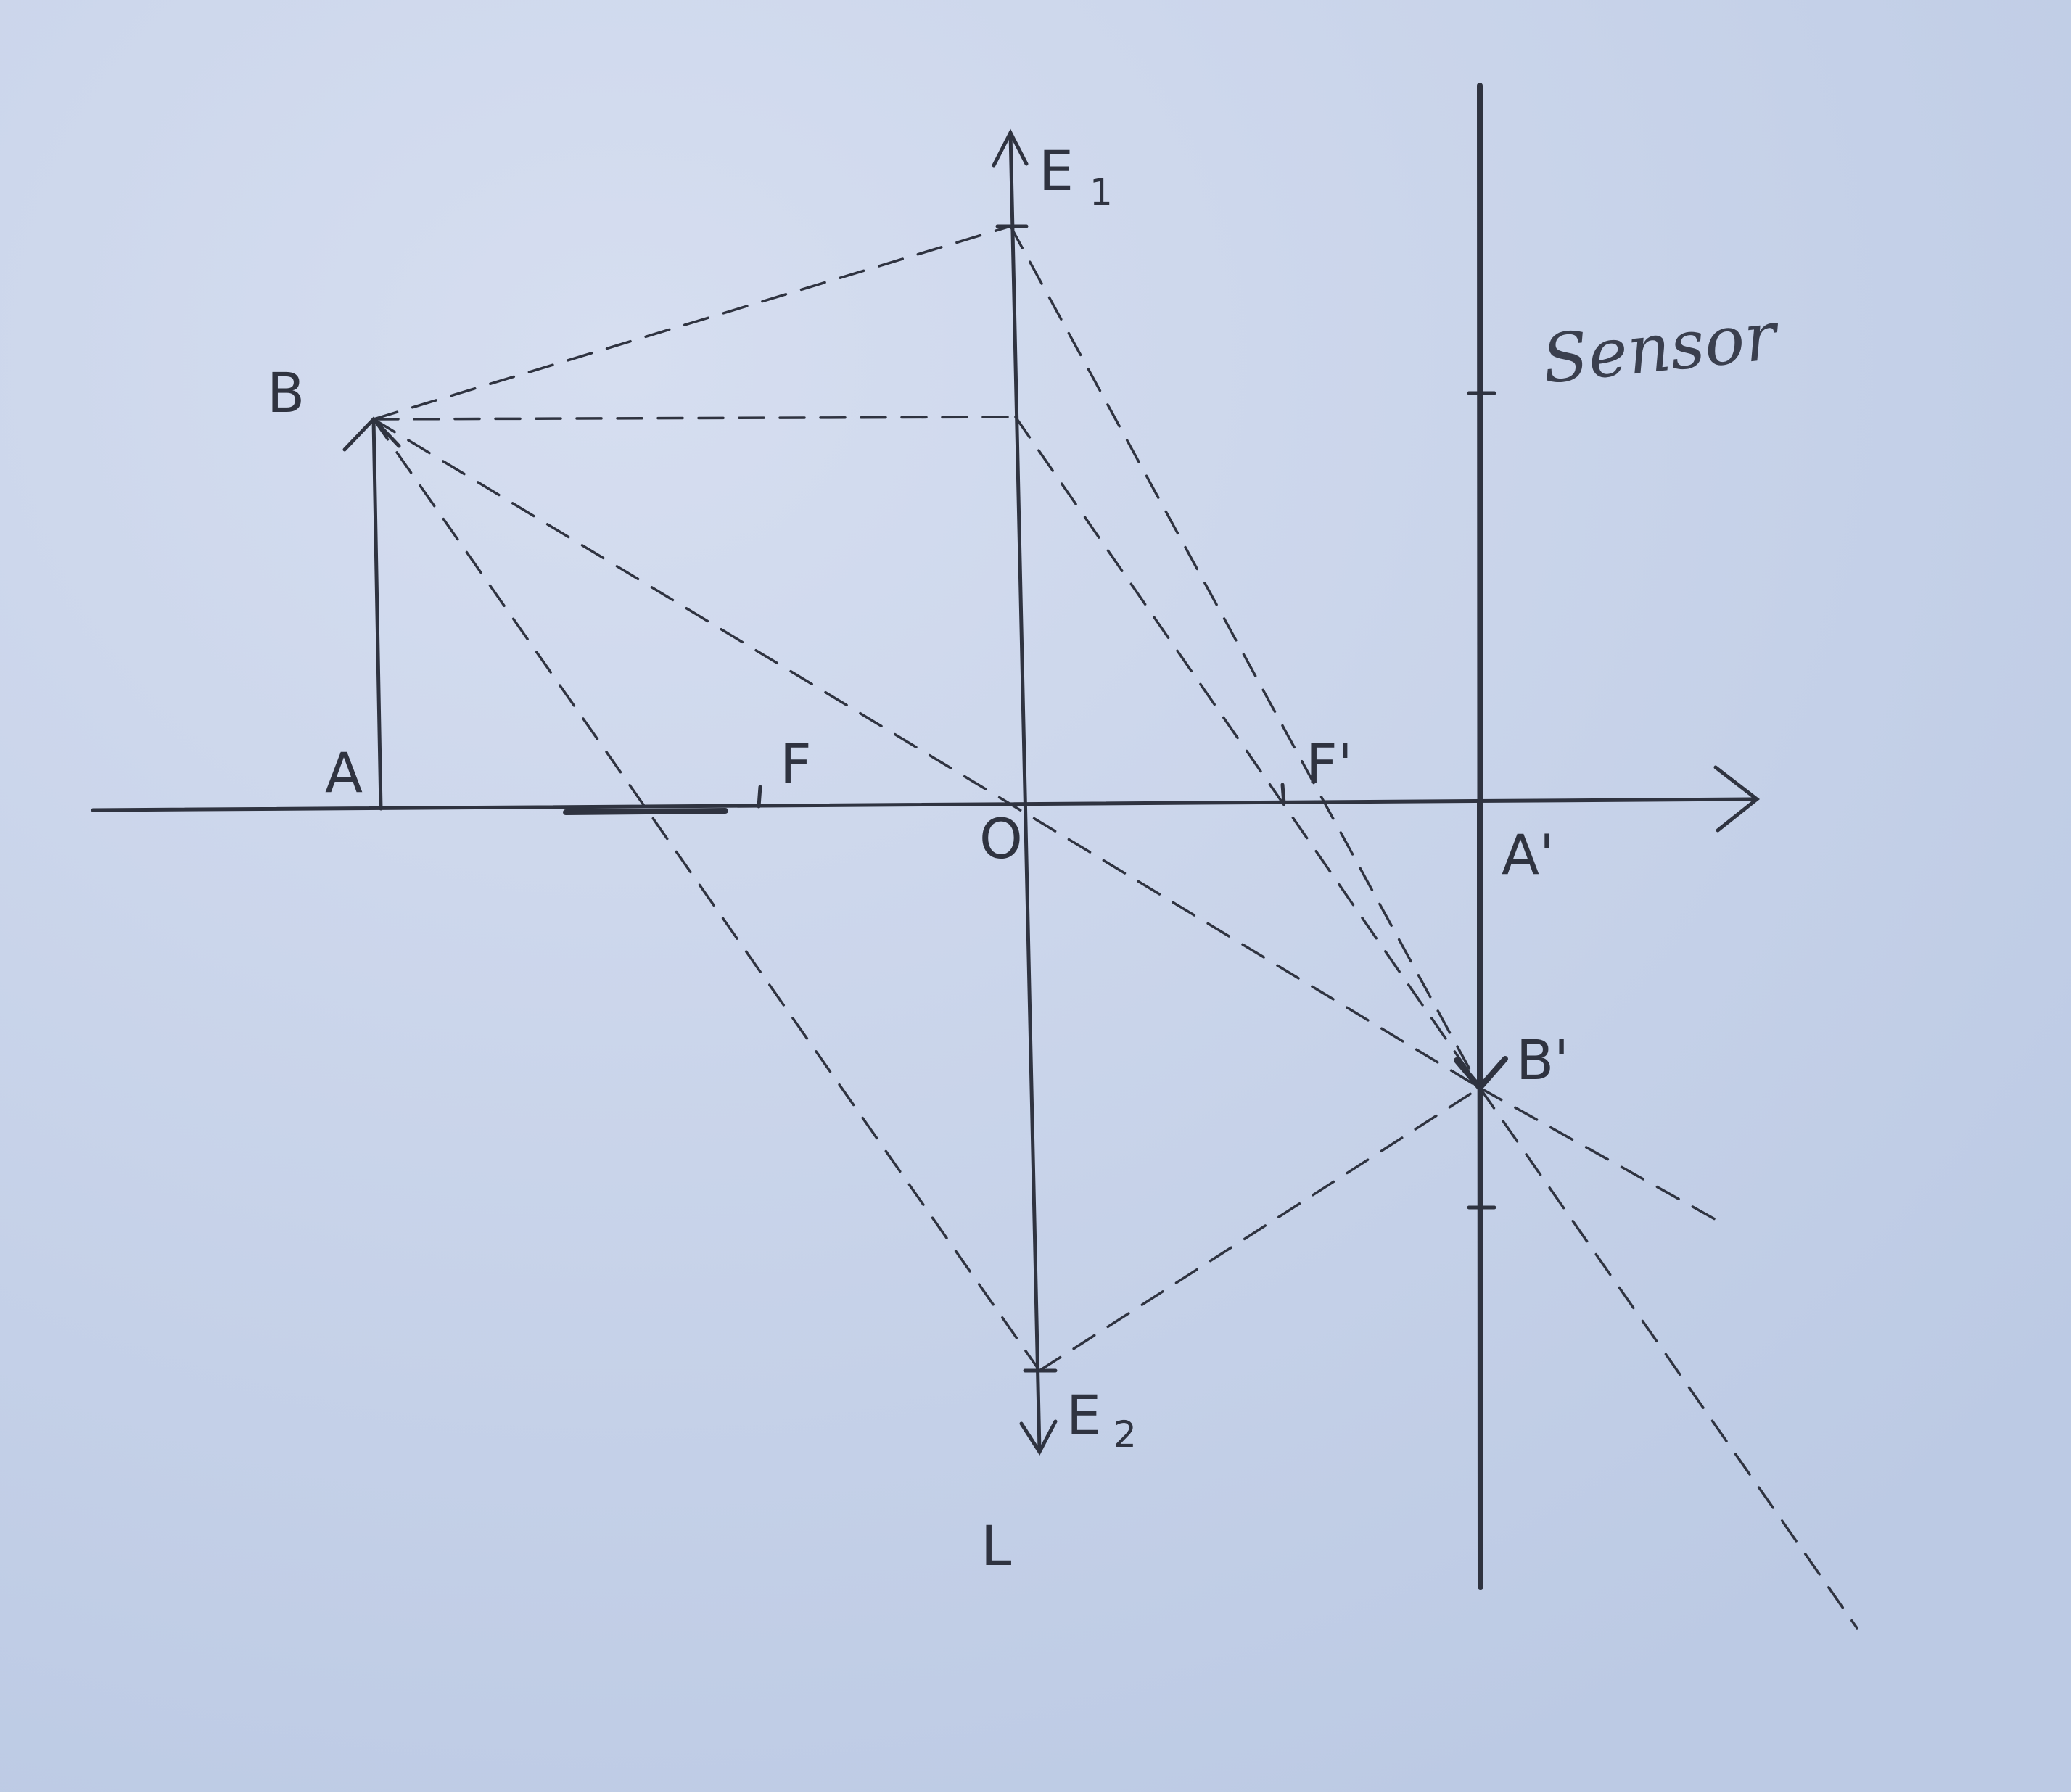 This screenshot has width=2071, height=1792. Describe the element at coordinates (1259, 1229) in the screenshot. I see `ray-e2-to-image` at that location.